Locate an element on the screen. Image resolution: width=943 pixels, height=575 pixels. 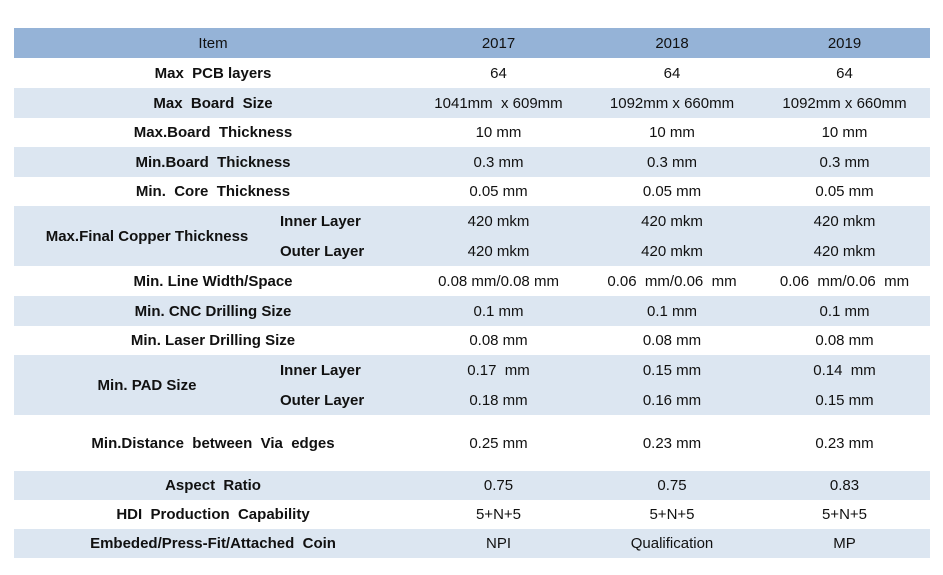
value-cell: MP is located at coordinates (844, 543).